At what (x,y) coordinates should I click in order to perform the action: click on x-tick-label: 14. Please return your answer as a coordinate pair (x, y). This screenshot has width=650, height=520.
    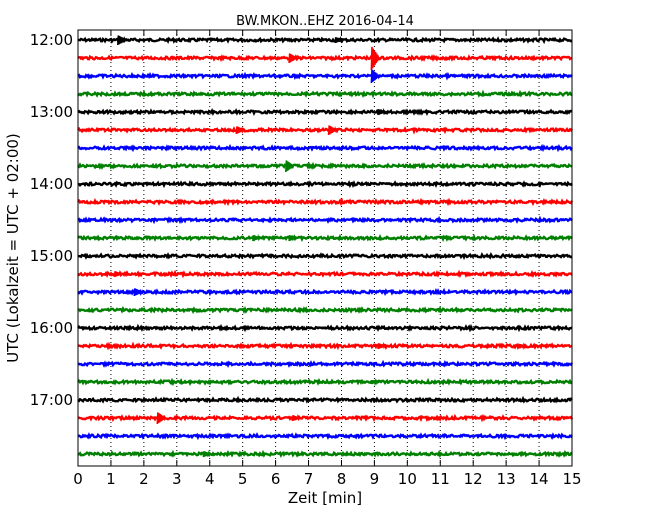
    Looking at the image, I should click on (539, 479).